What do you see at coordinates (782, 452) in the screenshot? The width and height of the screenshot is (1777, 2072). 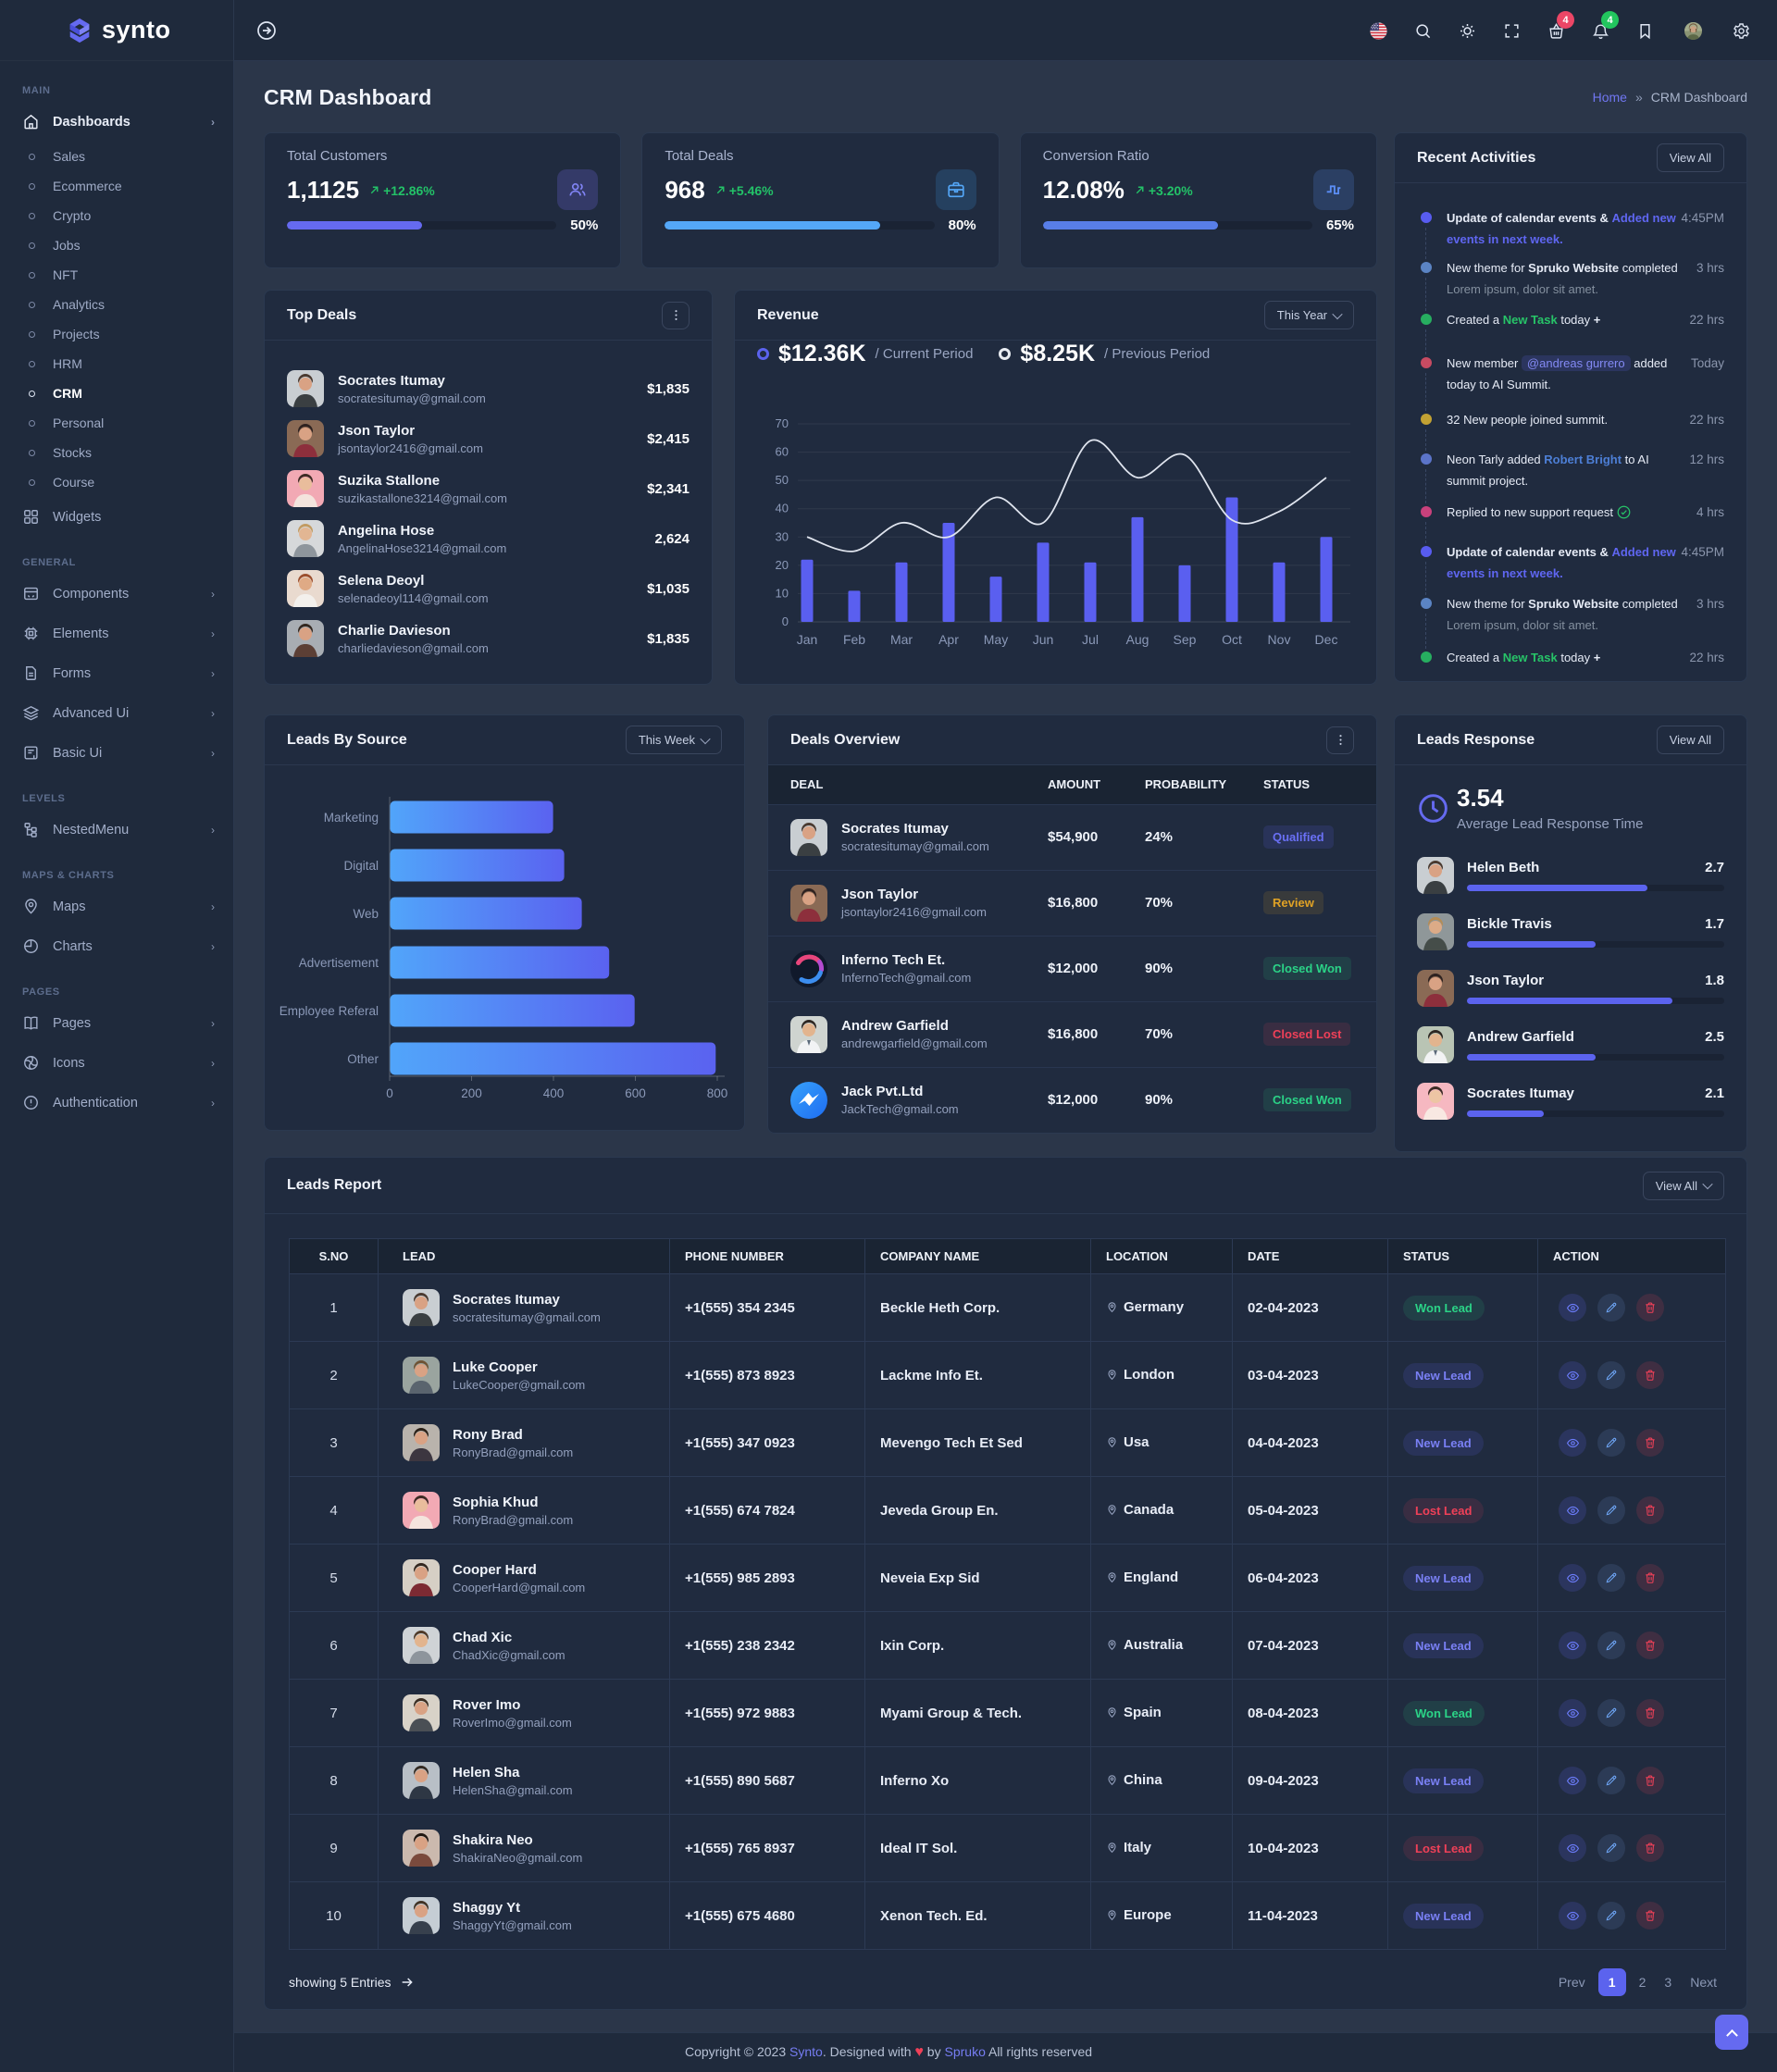 I see `svg-text: 60` at bounding box center [782, 452].